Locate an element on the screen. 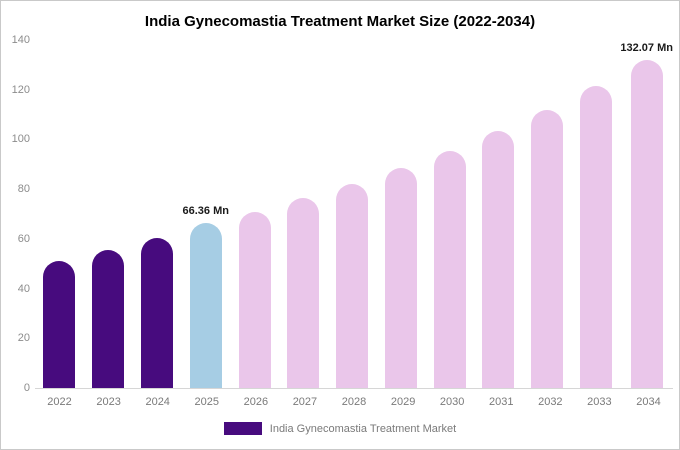  bar-slot-2026 is located at coordinates (254, 214).